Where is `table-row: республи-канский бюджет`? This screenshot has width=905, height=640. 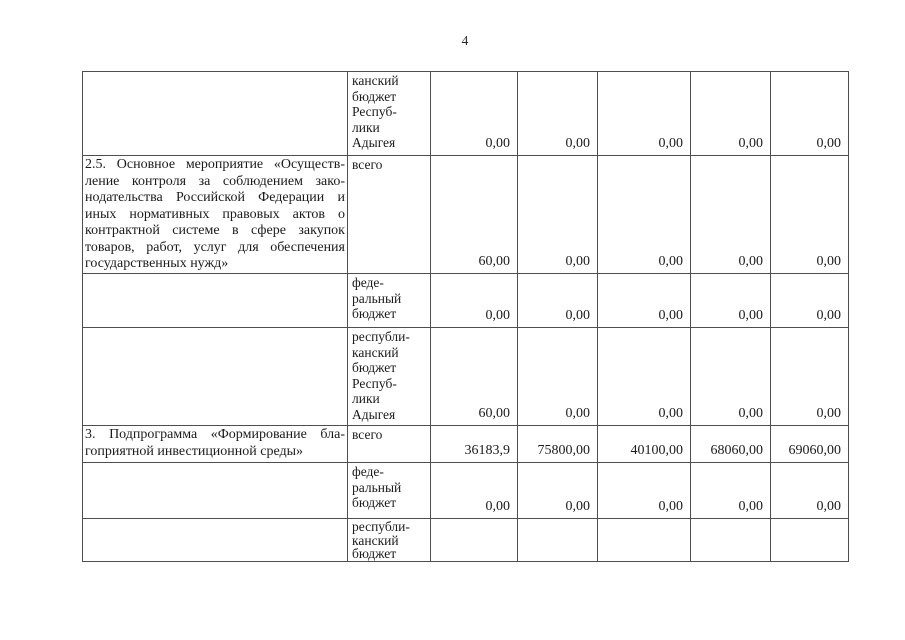 table-row: республи-канский бюджет is located at coordinates (465, 540).